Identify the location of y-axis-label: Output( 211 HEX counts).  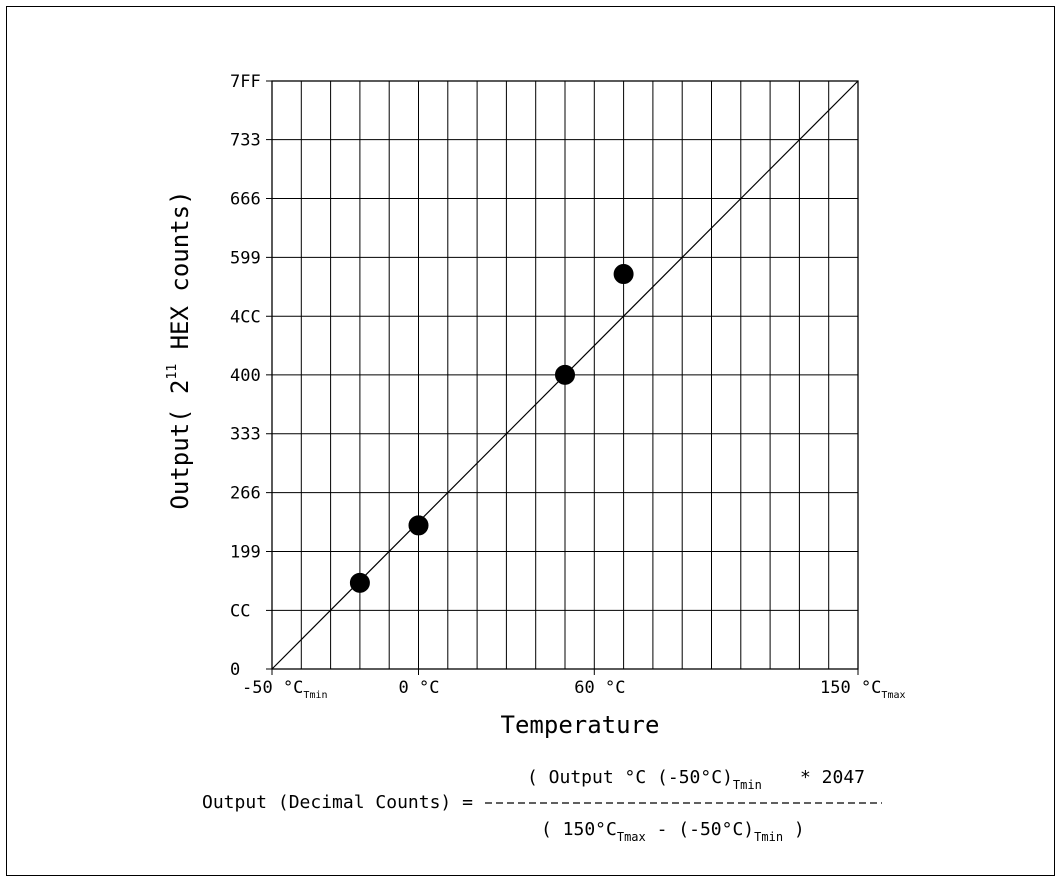
(179, 349).